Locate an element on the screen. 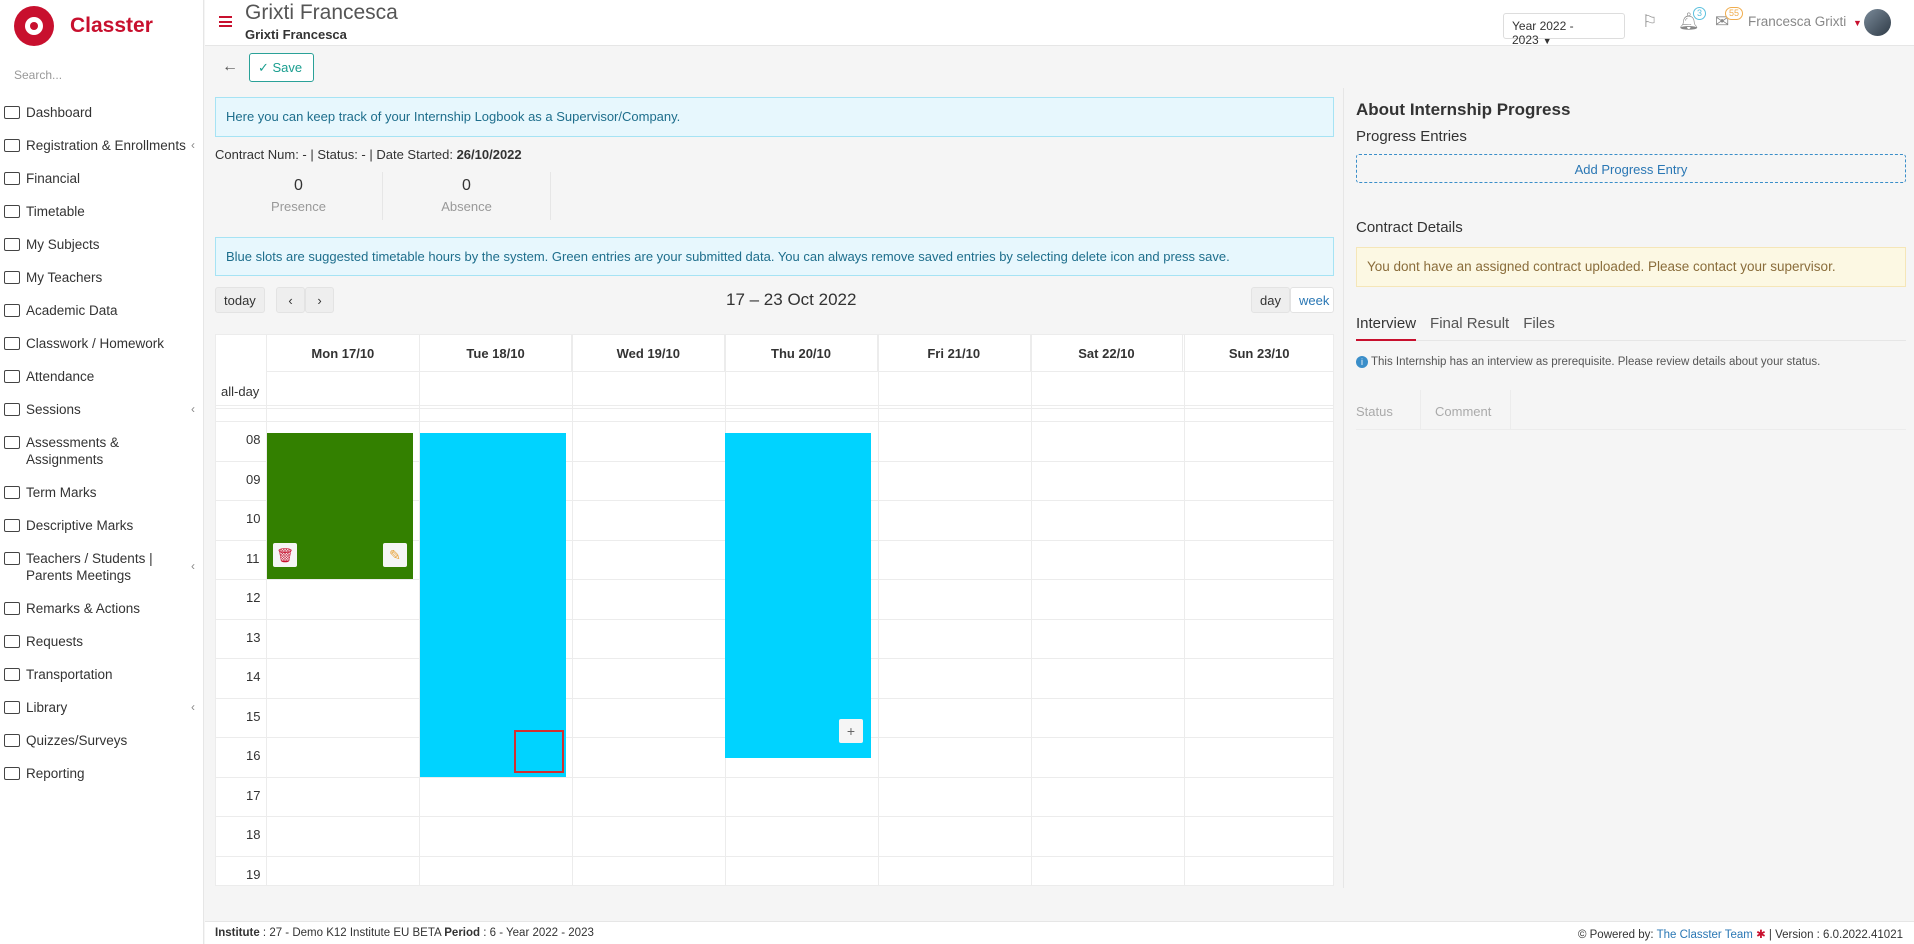  selected-slot-highlight is located at coordinates (539, 751).